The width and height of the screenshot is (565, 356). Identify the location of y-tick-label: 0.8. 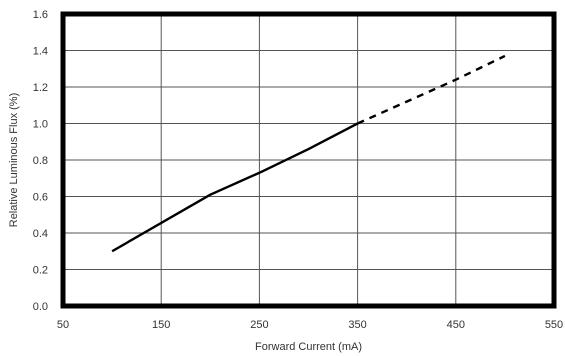
(40, 161).